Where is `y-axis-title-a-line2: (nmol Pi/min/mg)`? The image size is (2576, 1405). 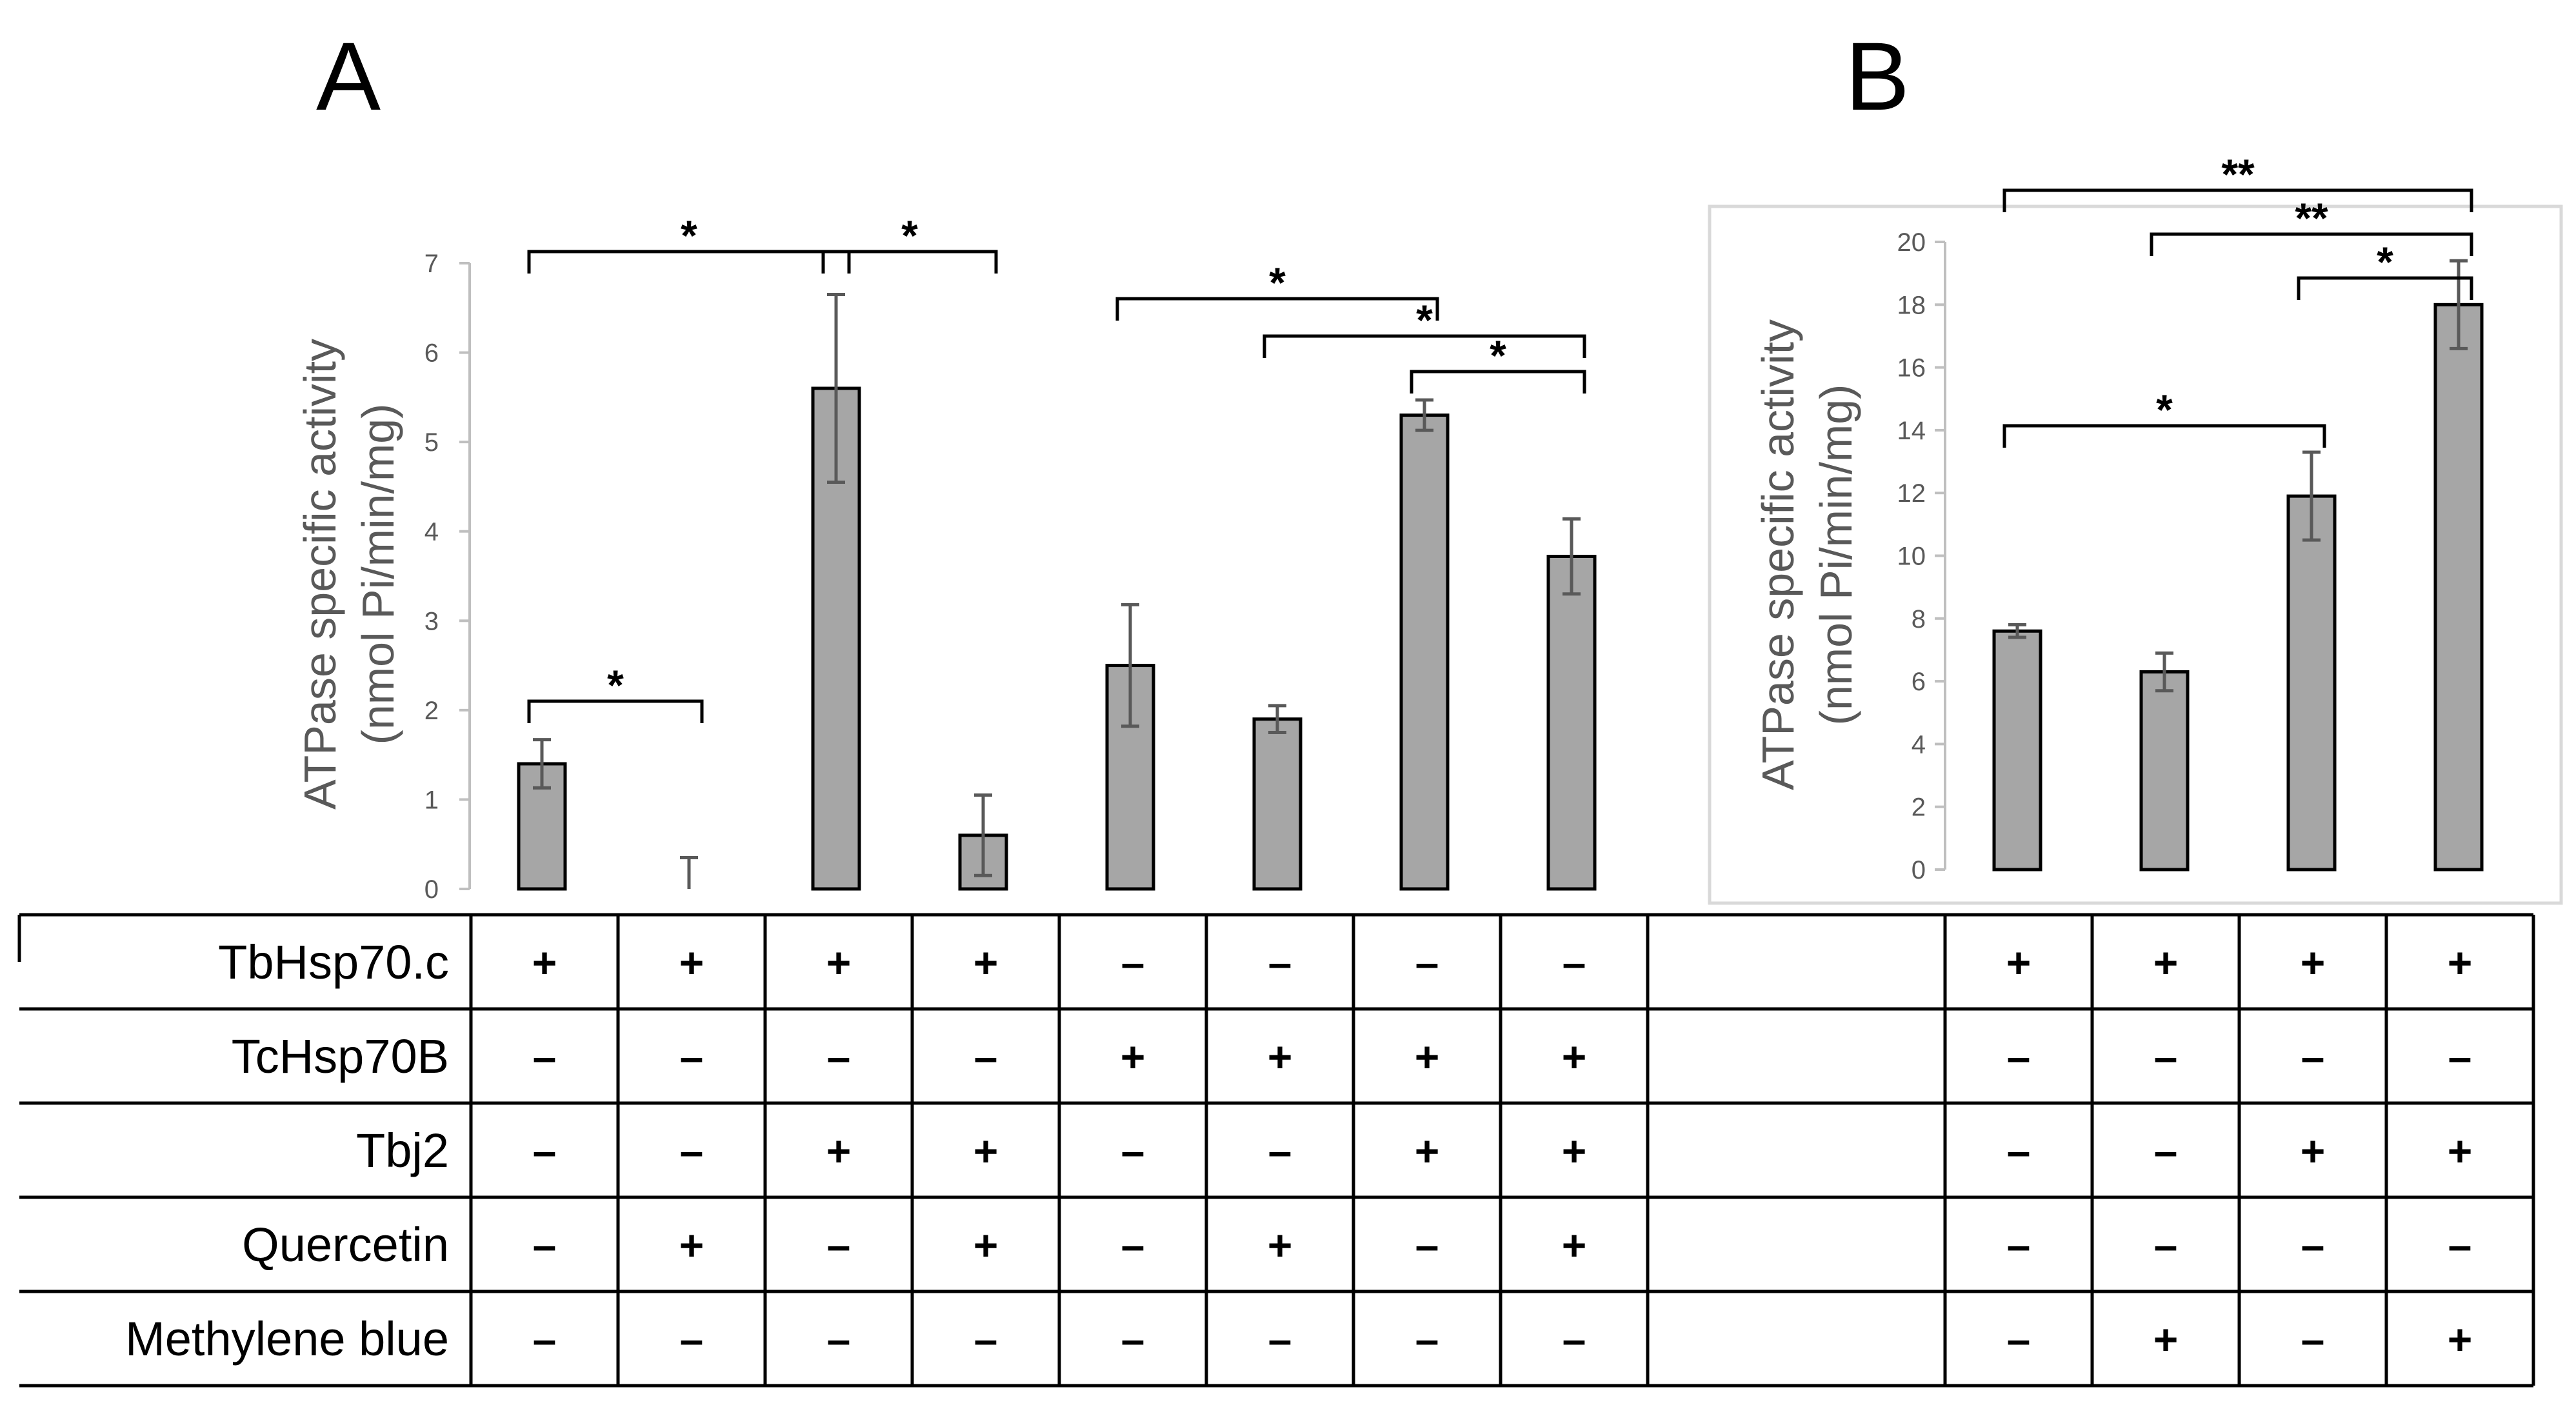
y-axis-title-a-line2: (nmol Pi/min/mg) is located at coordinates (378, 574).